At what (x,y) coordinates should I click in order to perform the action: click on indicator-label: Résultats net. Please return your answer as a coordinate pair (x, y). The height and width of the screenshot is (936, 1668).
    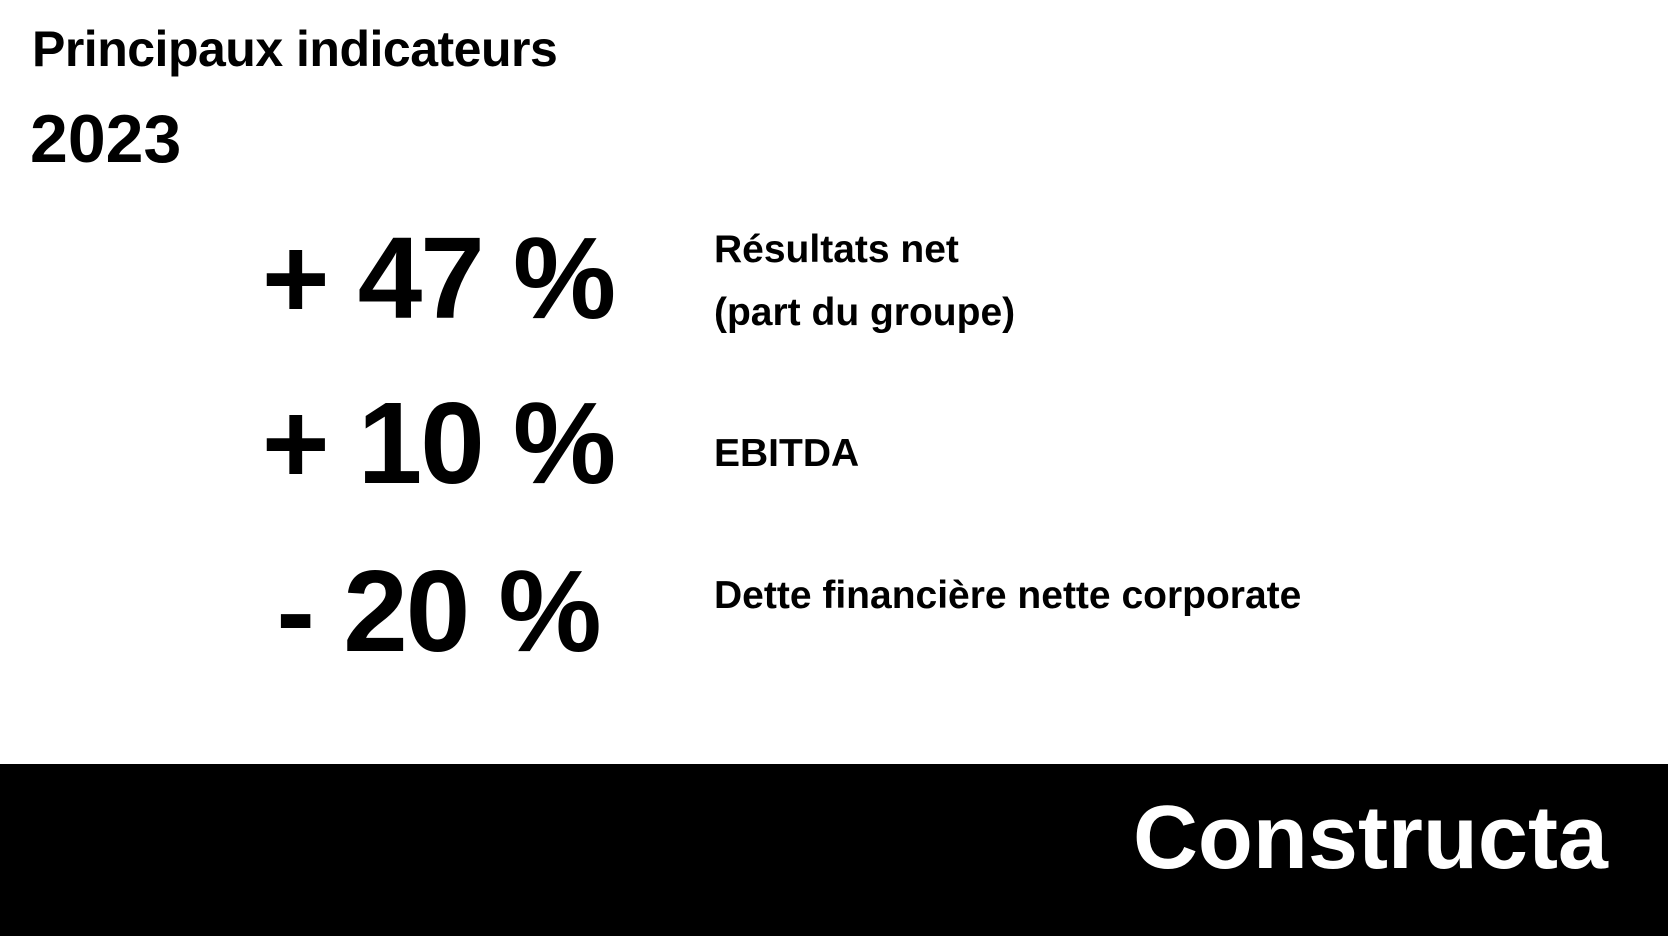
    Looking at the image, I should click on (836, 249).